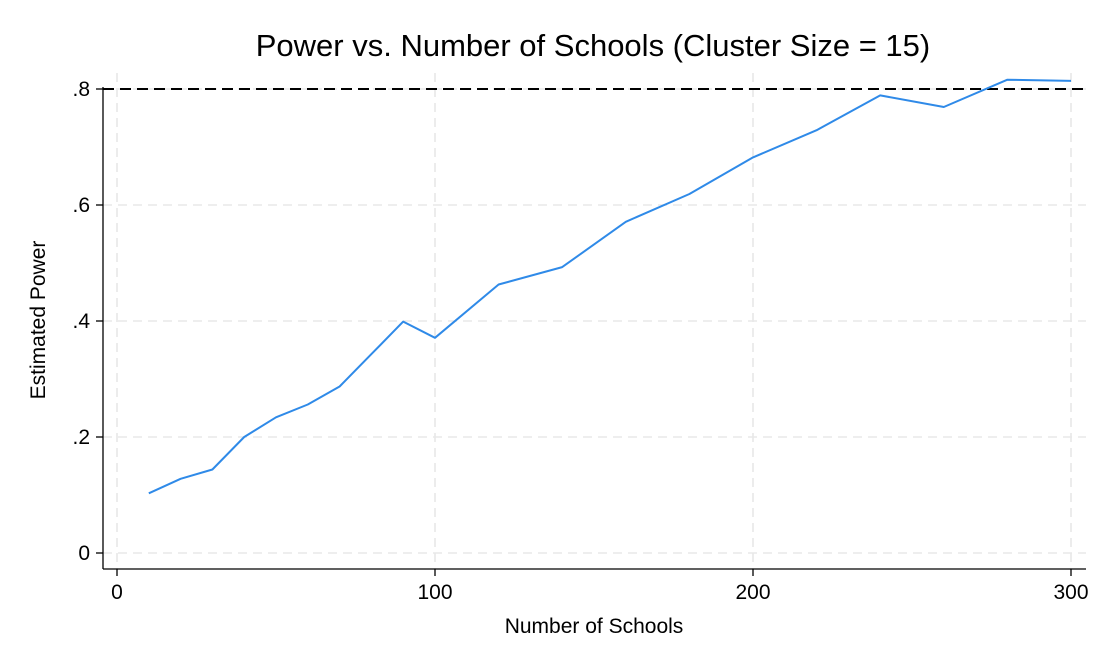 Image resolution: width=1110 pixels, height=666 pixels. Describe the element at coordinates (1070, 592) in the screenshot. I see `x-tick-label-3: 300` at that location.